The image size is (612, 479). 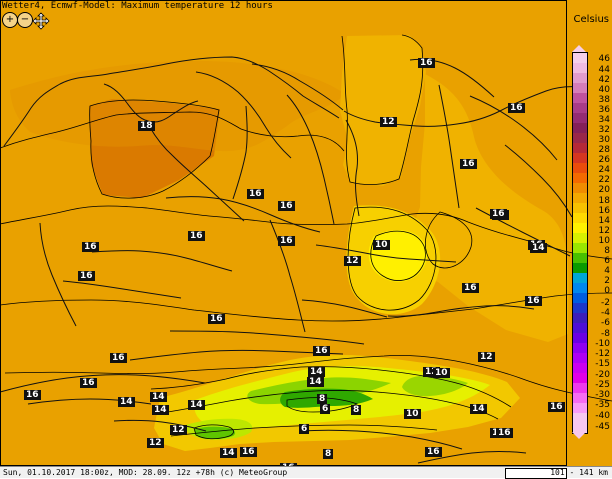 I want to click on legend-label: -4, so click(x=605, y=313).